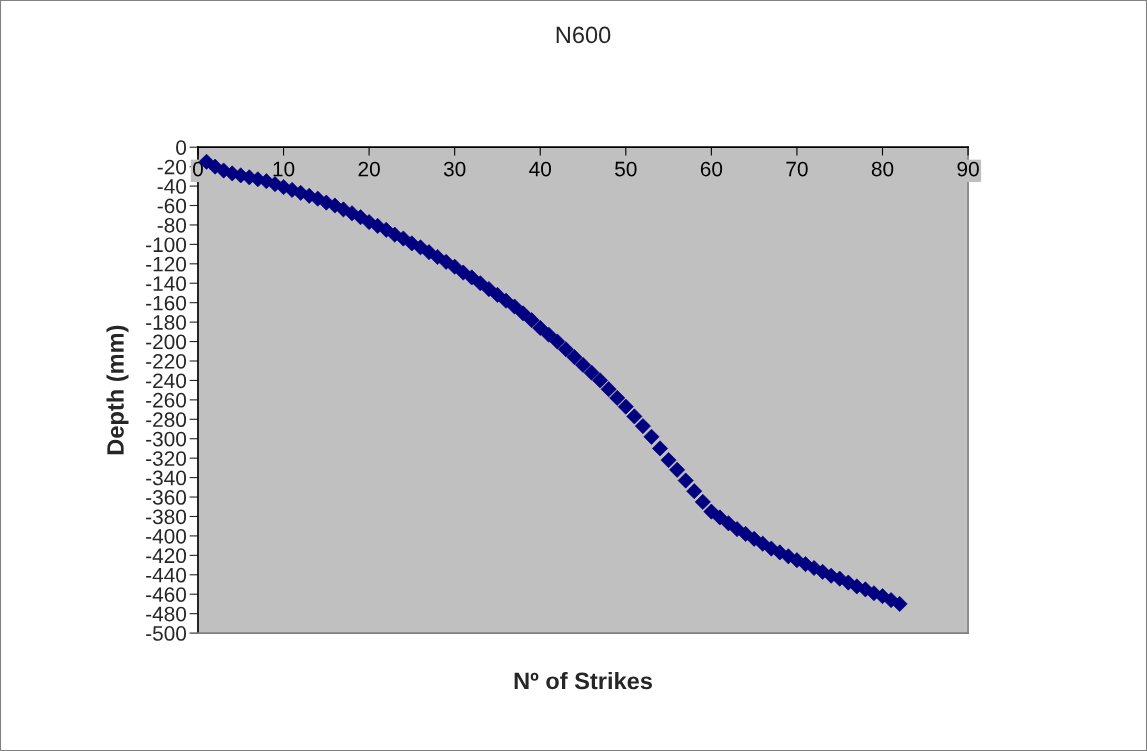 This screenshot has height=751, width=1147. What do you see at coordinates (166, 264) in the screenshot?
I see `y-tick-label: -120` at bounding box center [166, 264].